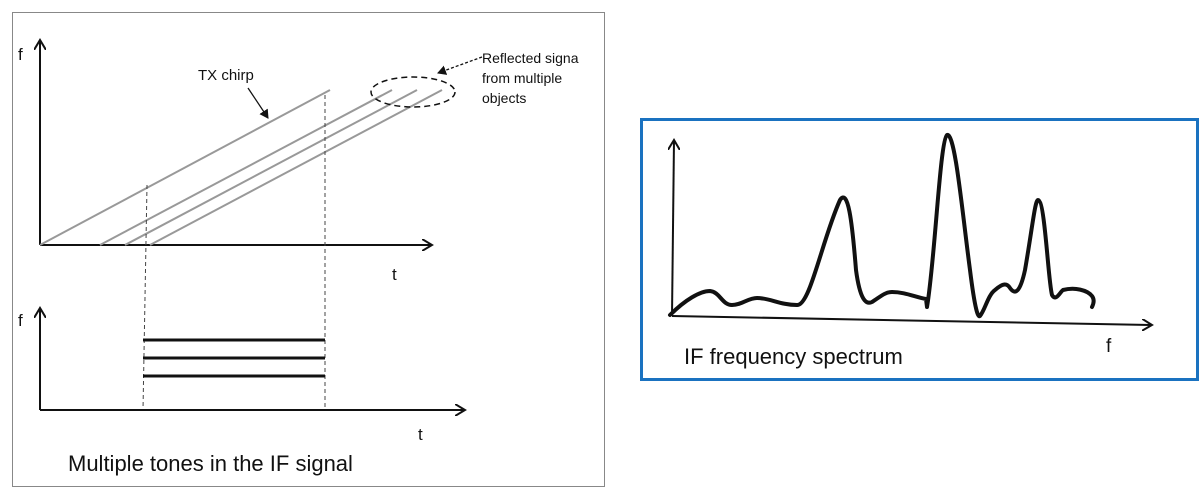 The height and width of the screenshot is (495, 1201). What do you see at coordinates (145, 297) in the screenshot?
I see `guide-line-start` at bounding box center [145, 297].